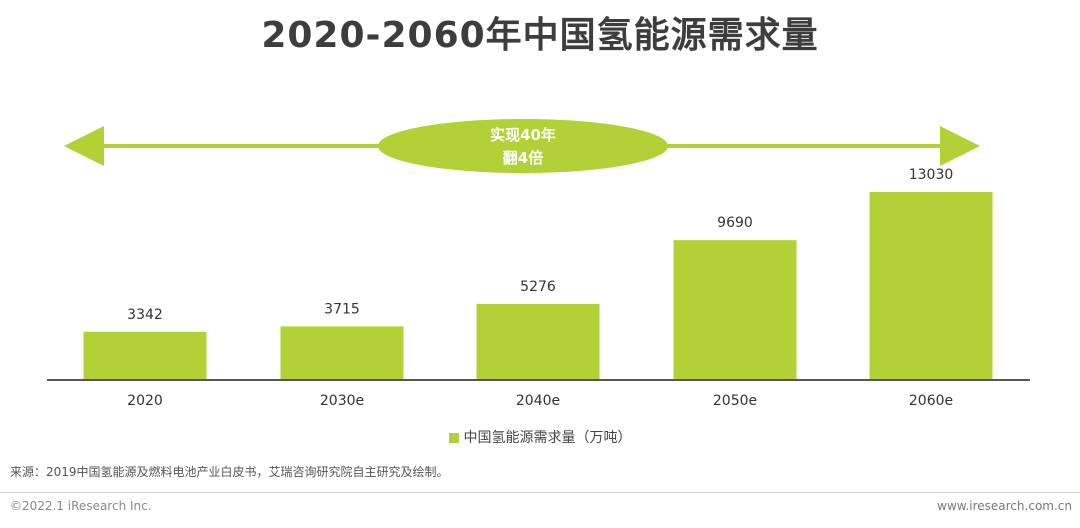 The height and width of the screenshot is (528, 1080). What do you see at coordinates (538, 341) in the screenshot?
I see `bar-2040e` at bounding box center [538, 341].